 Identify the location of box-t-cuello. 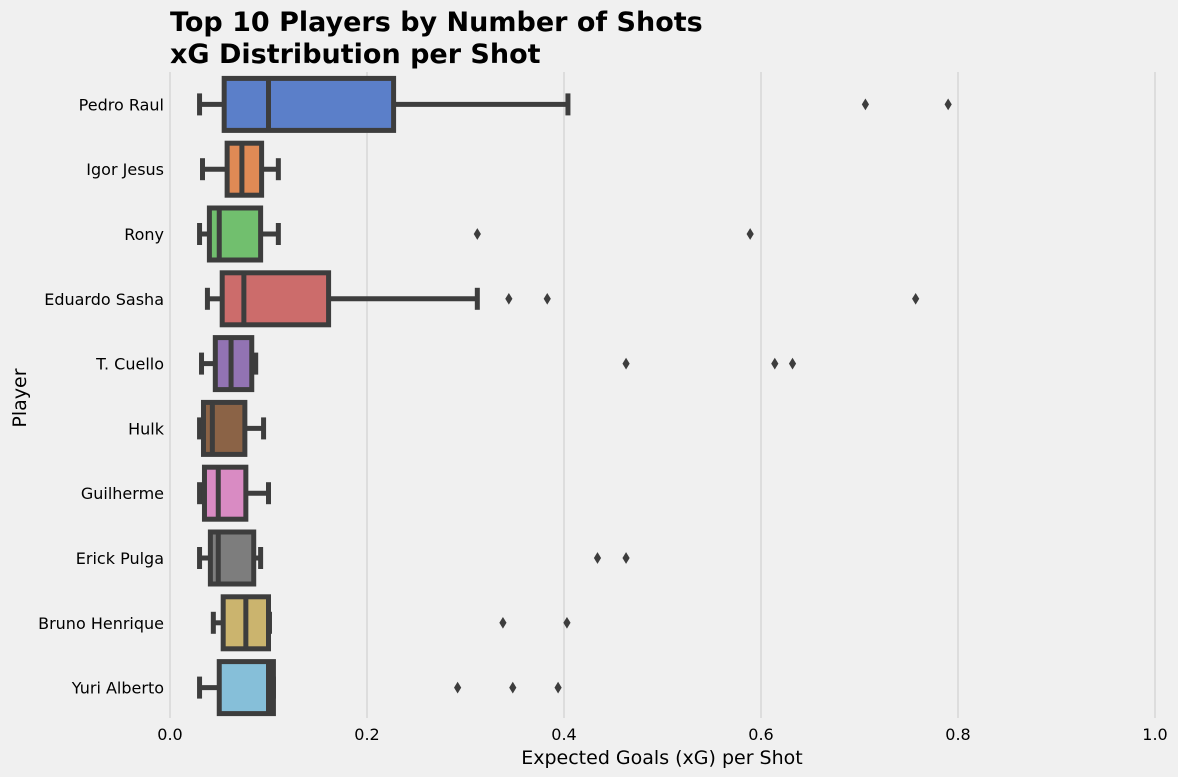
(498, 364).